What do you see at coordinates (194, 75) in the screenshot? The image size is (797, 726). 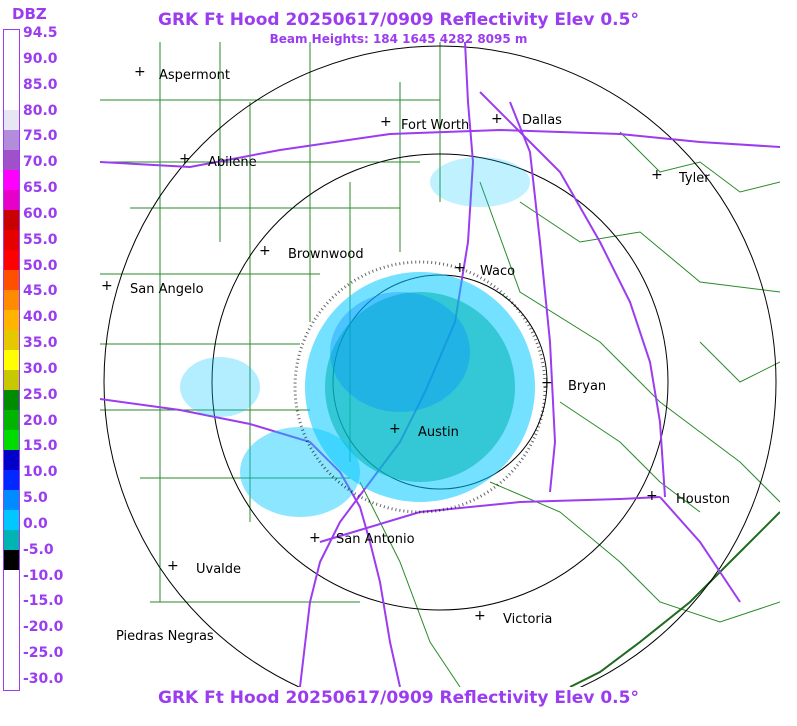 I see `city-label: Aspermont` at bounding box center [194, 75].